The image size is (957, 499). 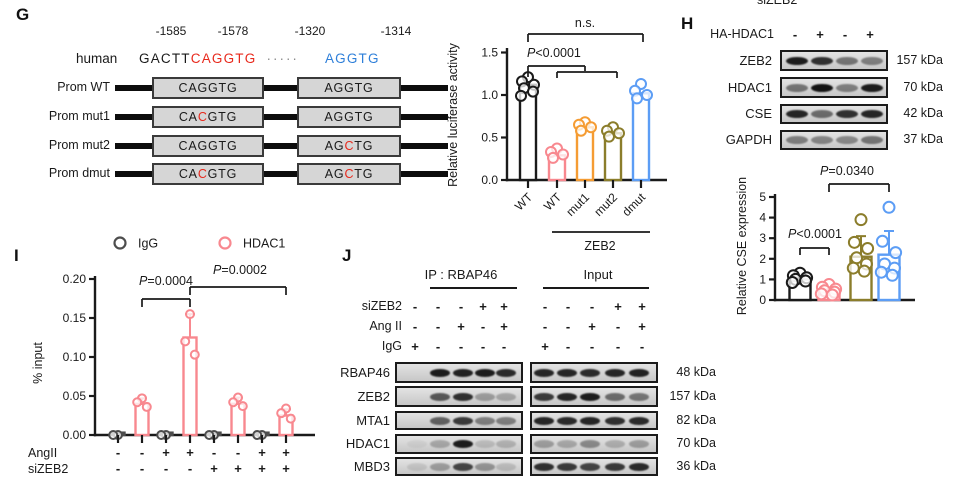 What do you see at coordinates (641, 137) in the screenshot?
I see `bar` at bounding box center [641, 137].